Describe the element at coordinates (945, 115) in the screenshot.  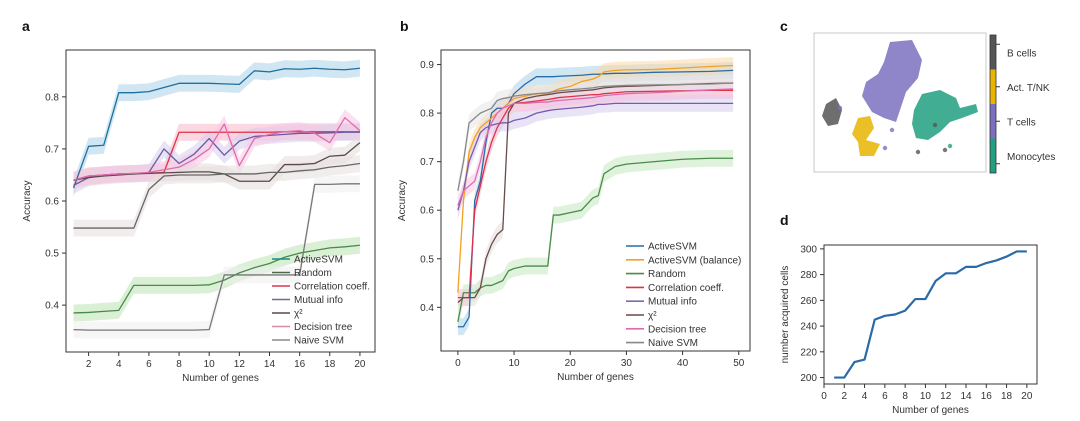
I see `cluster-monocytes` at that location.